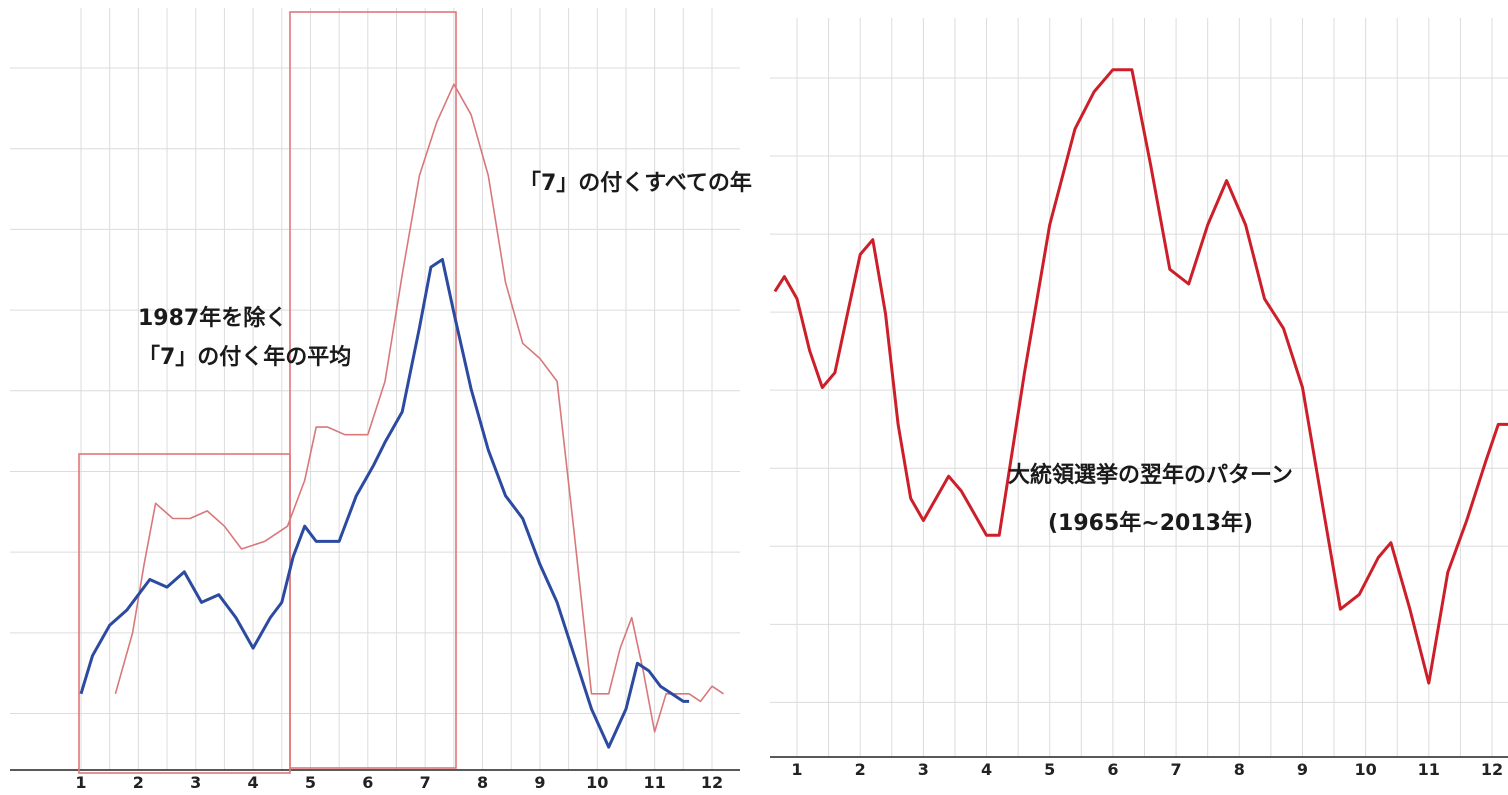 This screenshot has height=795, width=1508. Describe the element at coordinates (212, 318) in the screenshot. I see `annotation-avg-line-1: 1987年を除く` at that location.